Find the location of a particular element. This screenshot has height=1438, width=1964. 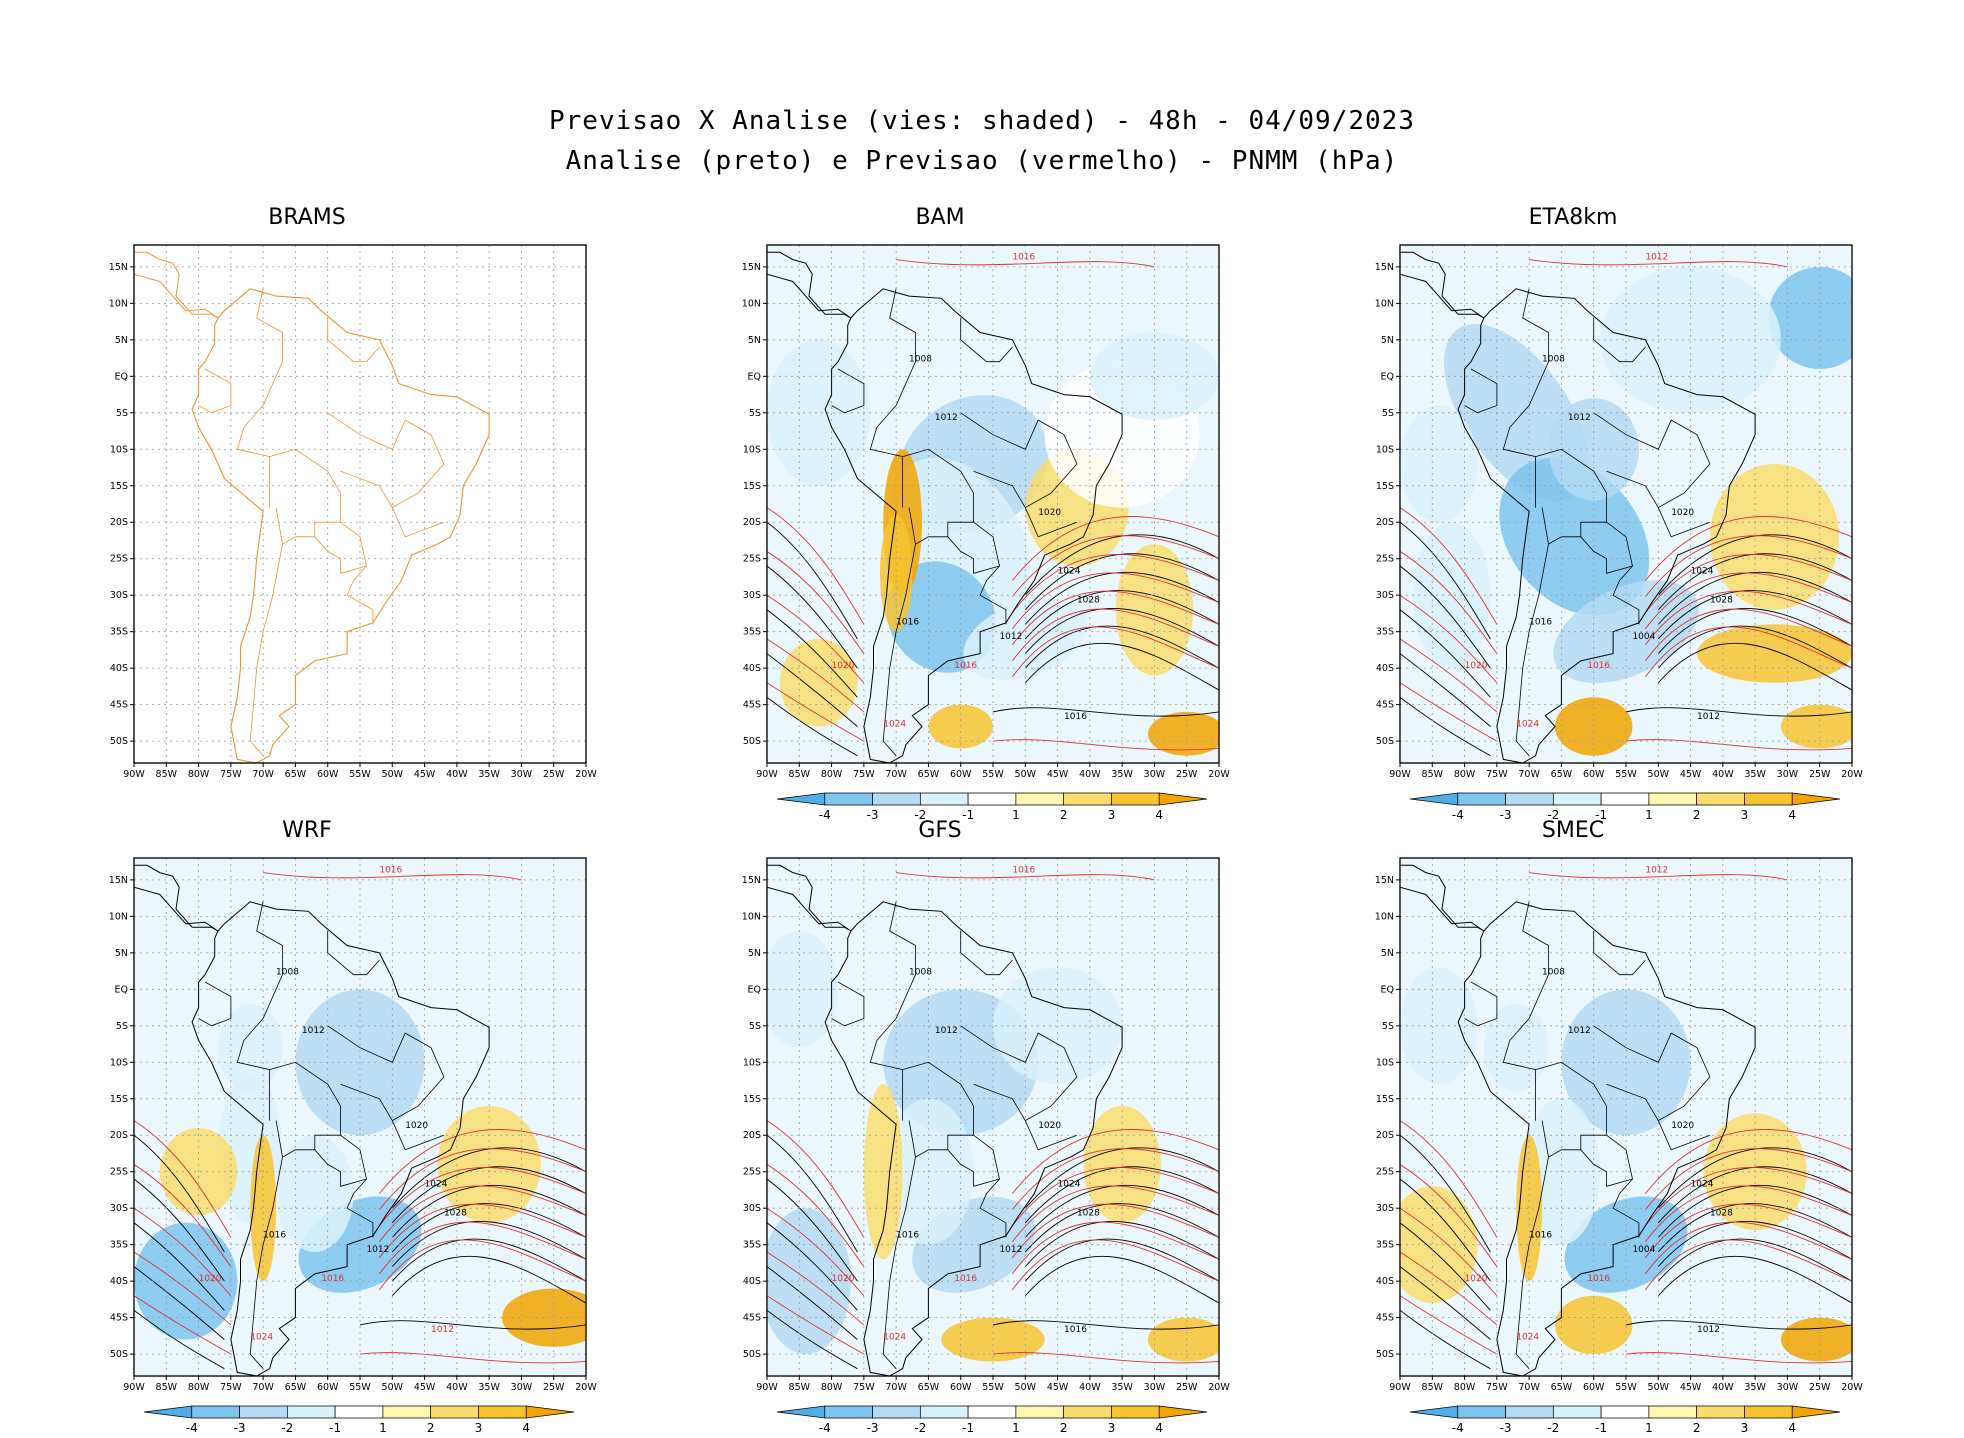

panel-title: GFS is located at coordinates (940, 830).